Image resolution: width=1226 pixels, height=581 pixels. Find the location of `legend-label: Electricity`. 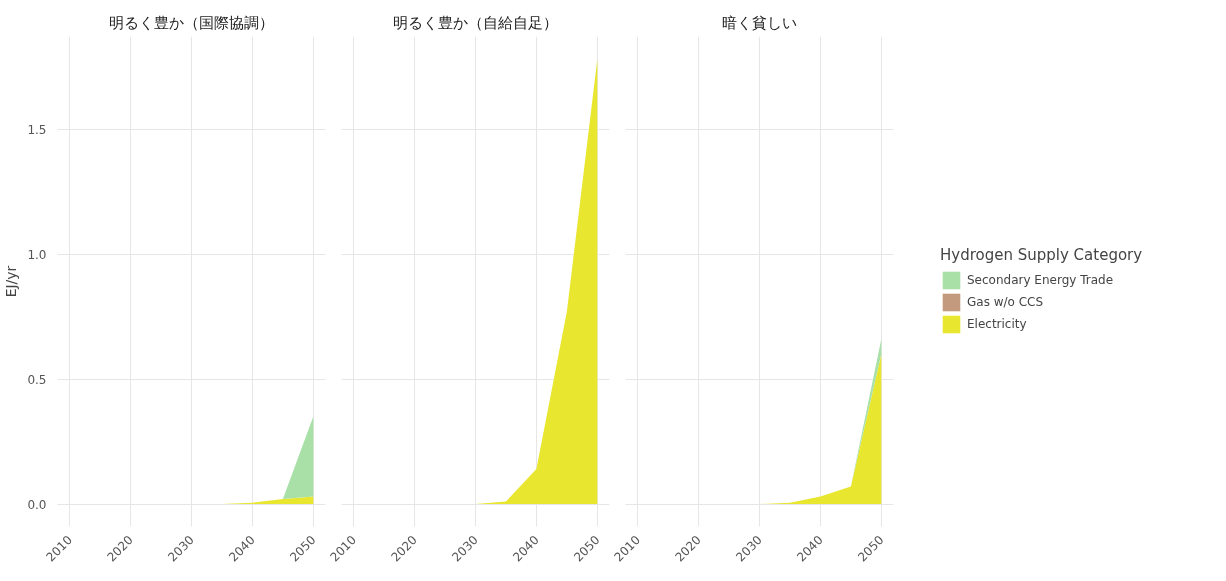

legend-label: Electricity is located at coordinates (997, 324).